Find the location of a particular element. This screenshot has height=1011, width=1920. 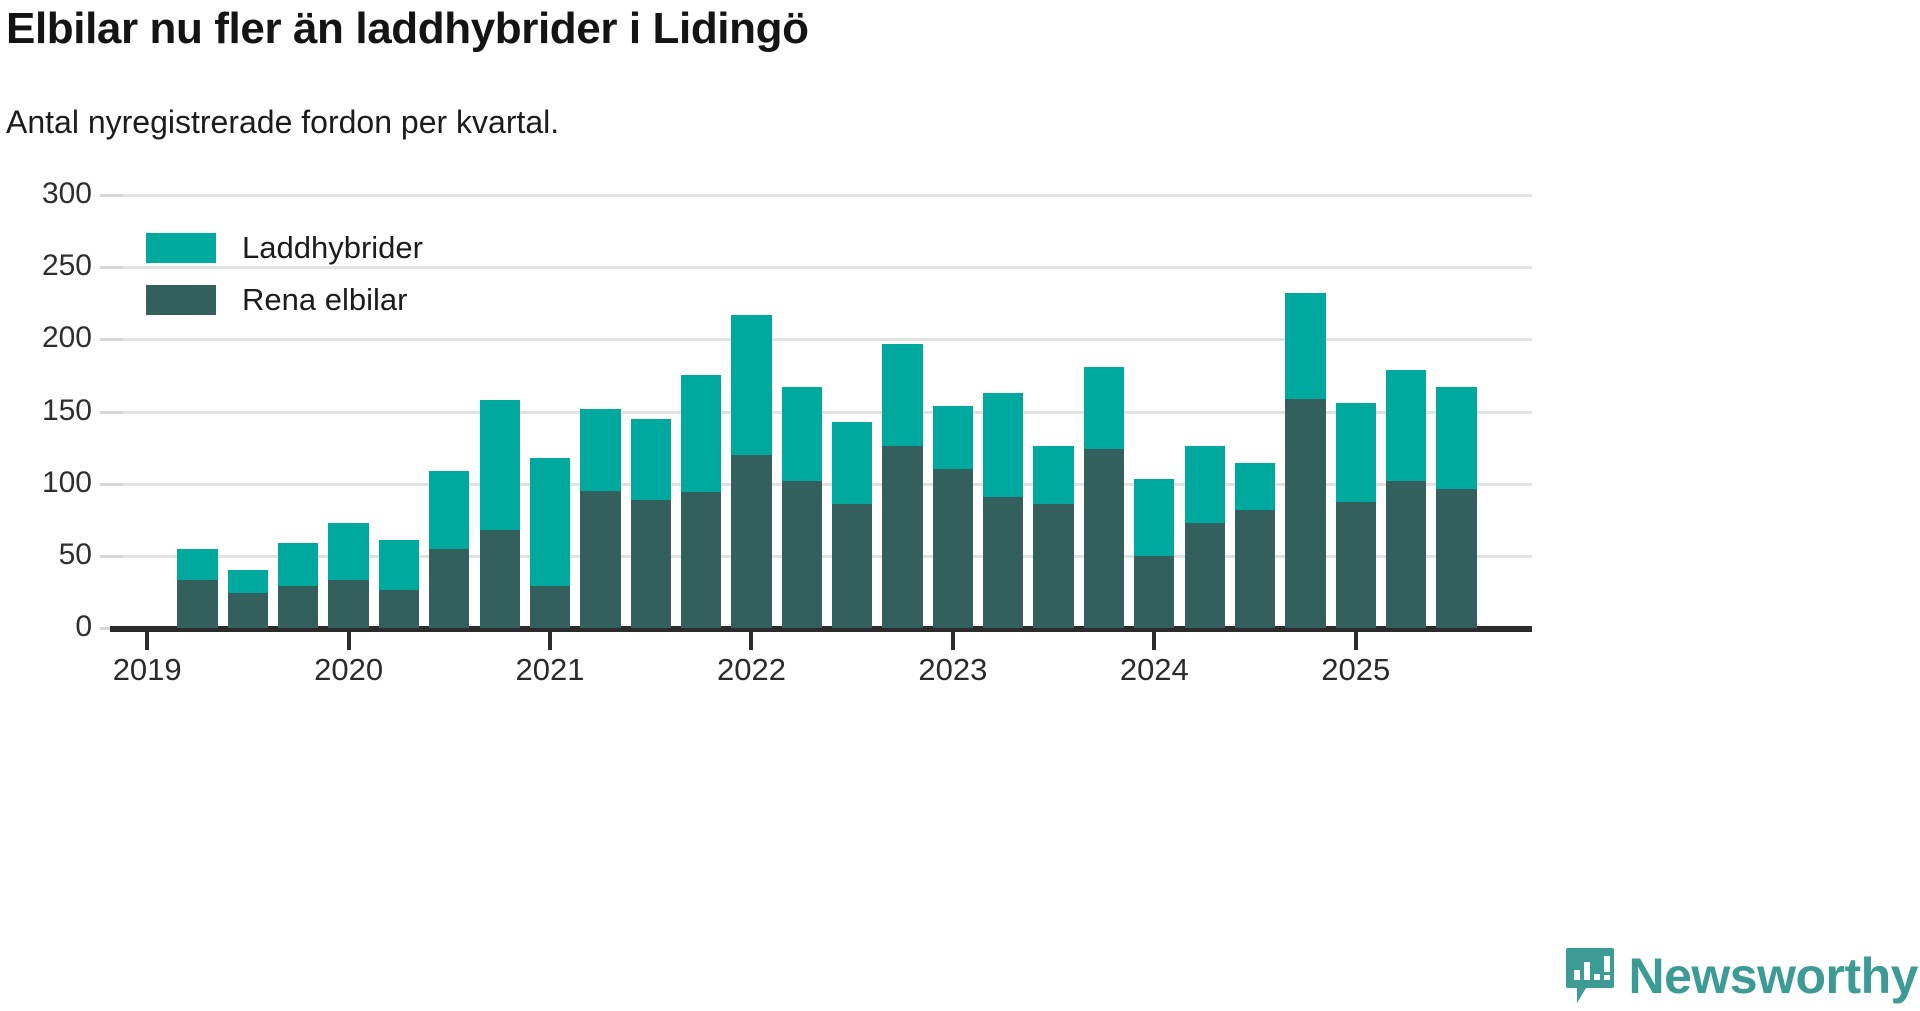

page-subtitle: Antal nyregistrerade fordon per kvartal. is located at coordinates (283, 122).